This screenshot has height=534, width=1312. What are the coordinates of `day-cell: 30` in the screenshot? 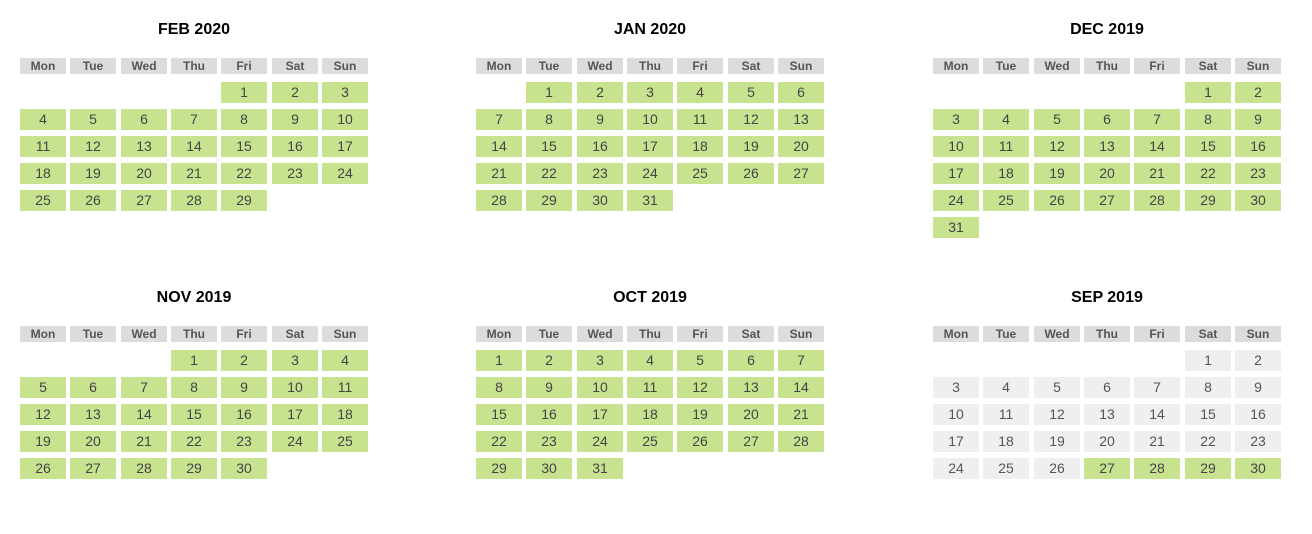 It's located at (600, 200).